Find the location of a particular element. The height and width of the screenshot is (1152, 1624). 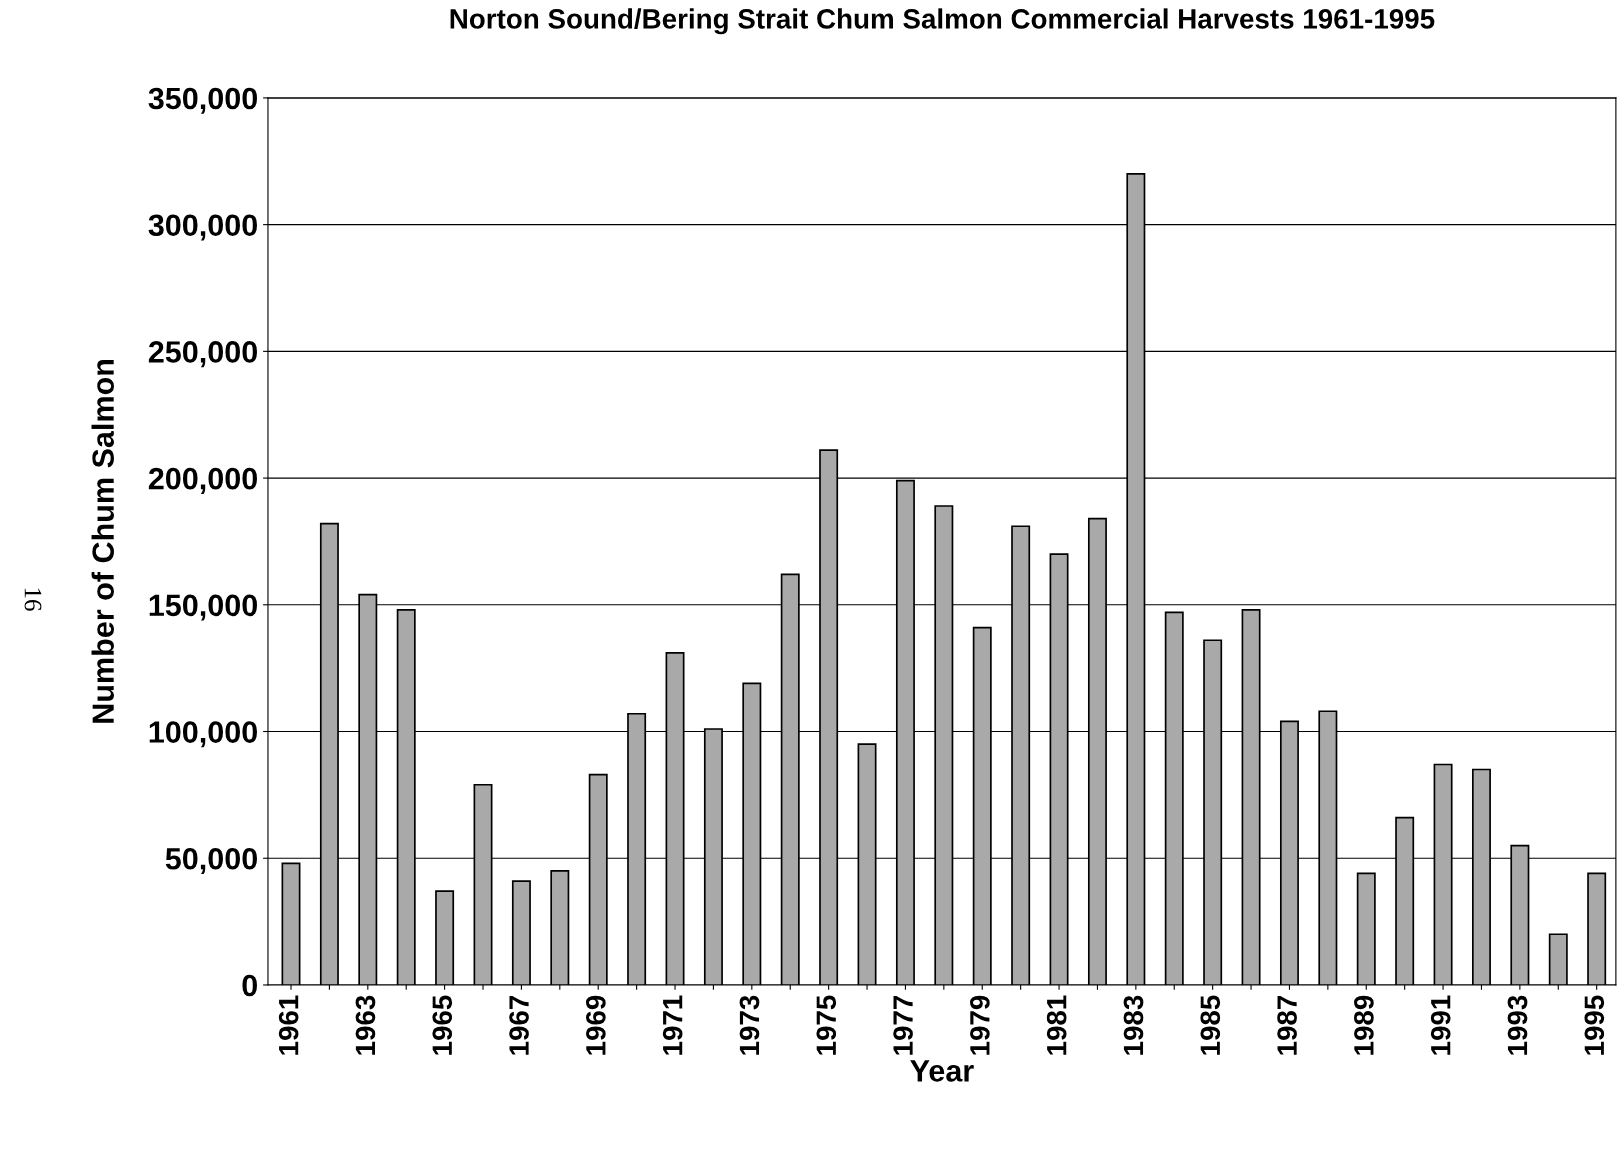

x-tick-label: 1969 is located at coordinates (596, 1025).